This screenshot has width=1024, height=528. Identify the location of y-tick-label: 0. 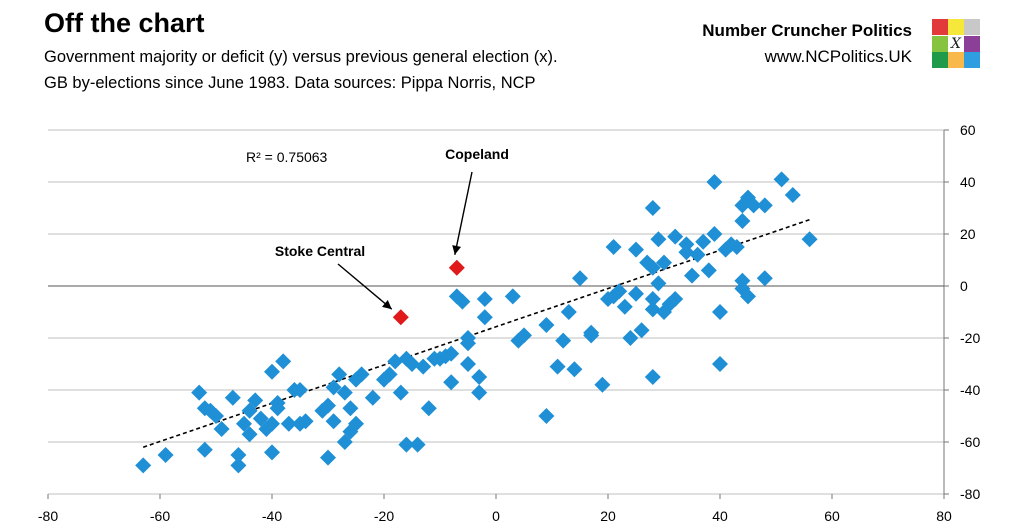
(964, 286).